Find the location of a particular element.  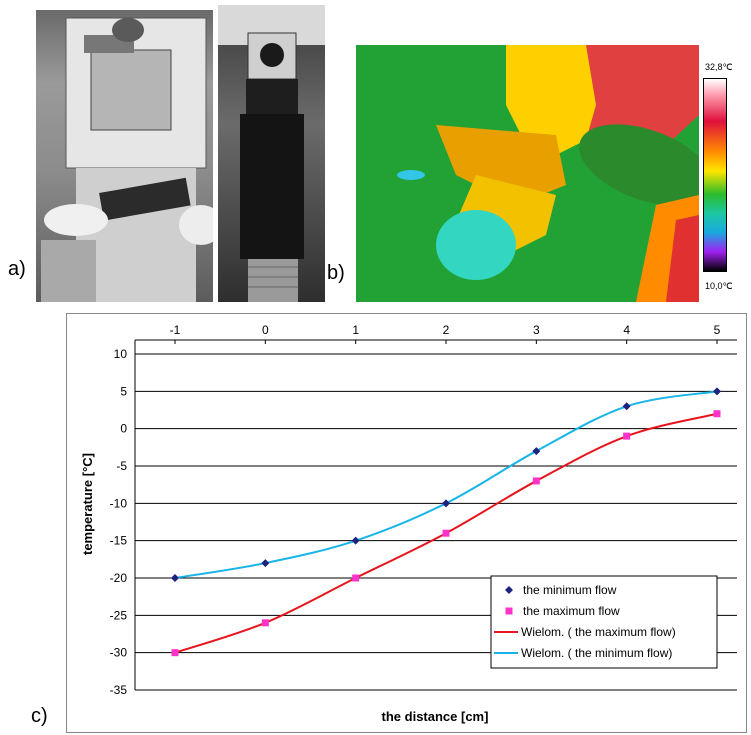

x-tick-label: 0 is located at coordinates (265, 330).